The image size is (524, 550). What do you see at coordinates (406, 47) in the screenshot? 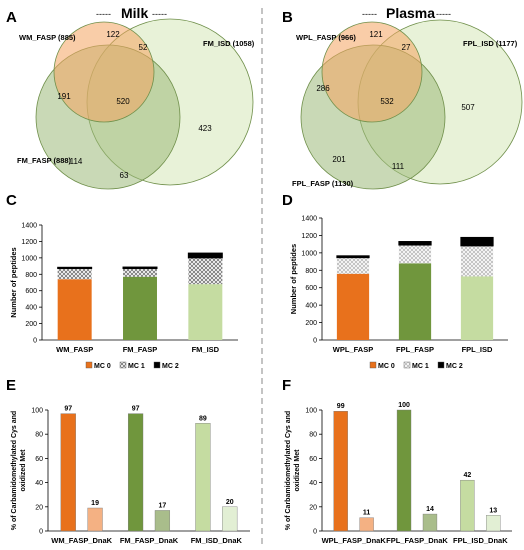
I see `venn-b-region-1-2: 27` at bounding box center [406, 47].